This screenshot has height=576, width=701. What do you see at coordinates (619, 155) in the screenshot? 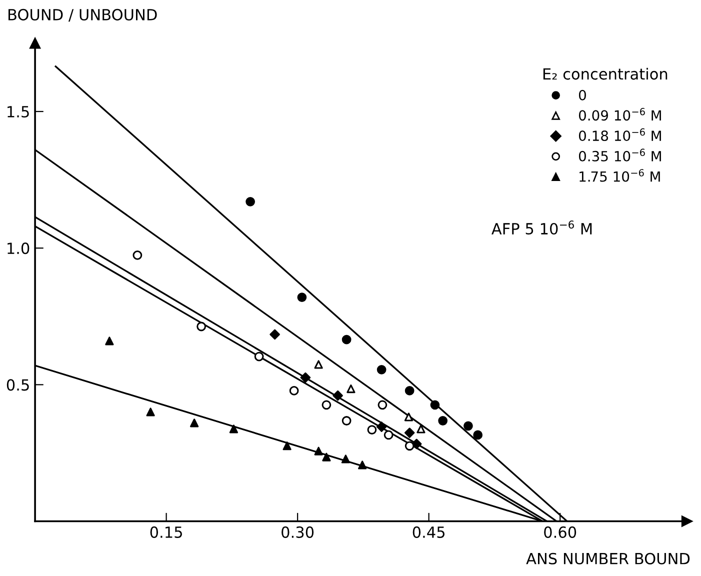
I see `legend-label: 0.35 10$^{−6}$ M` at bounding box center [619, 155].